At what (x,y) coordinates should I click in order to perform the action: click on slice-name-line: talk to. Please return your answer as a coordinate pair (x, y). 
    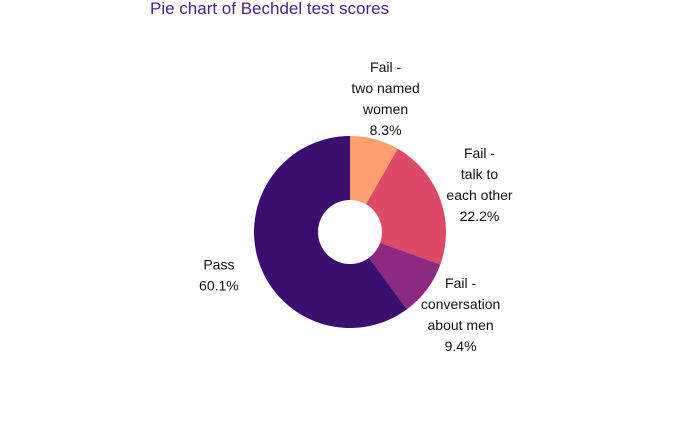
    Looking at the image, I should click on (480, 174).